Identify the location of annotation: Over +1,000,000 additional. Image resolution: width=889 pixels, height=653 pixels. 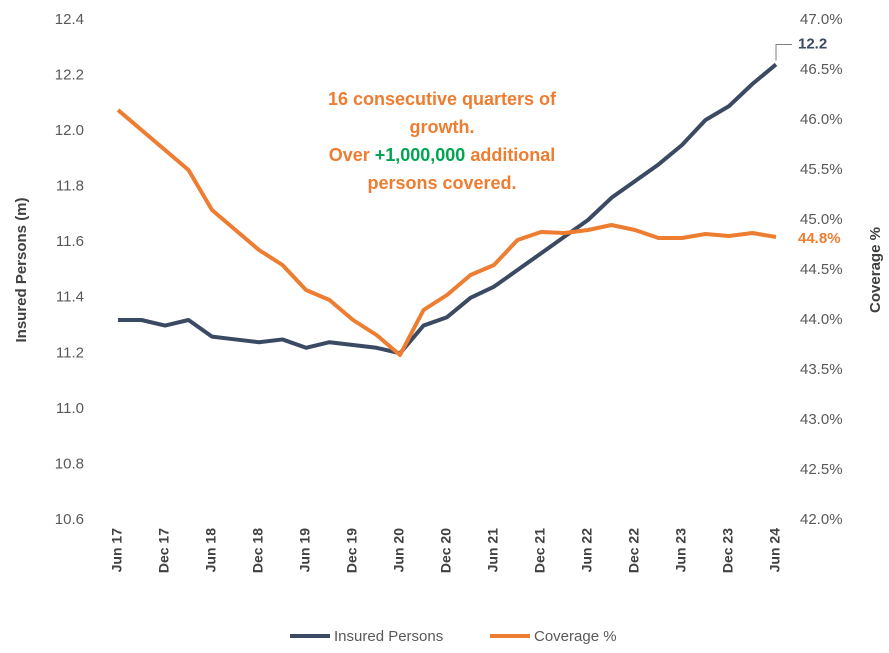
(442, 155).